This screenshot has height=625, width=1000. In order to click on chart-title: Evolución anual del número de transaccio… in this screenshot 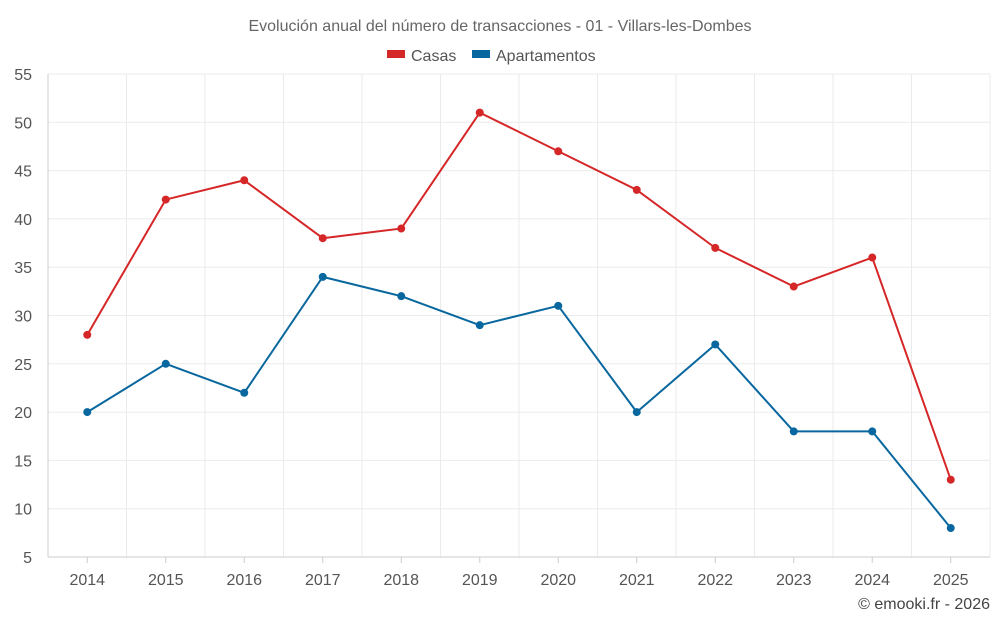, I will do `click(499, 26)`.